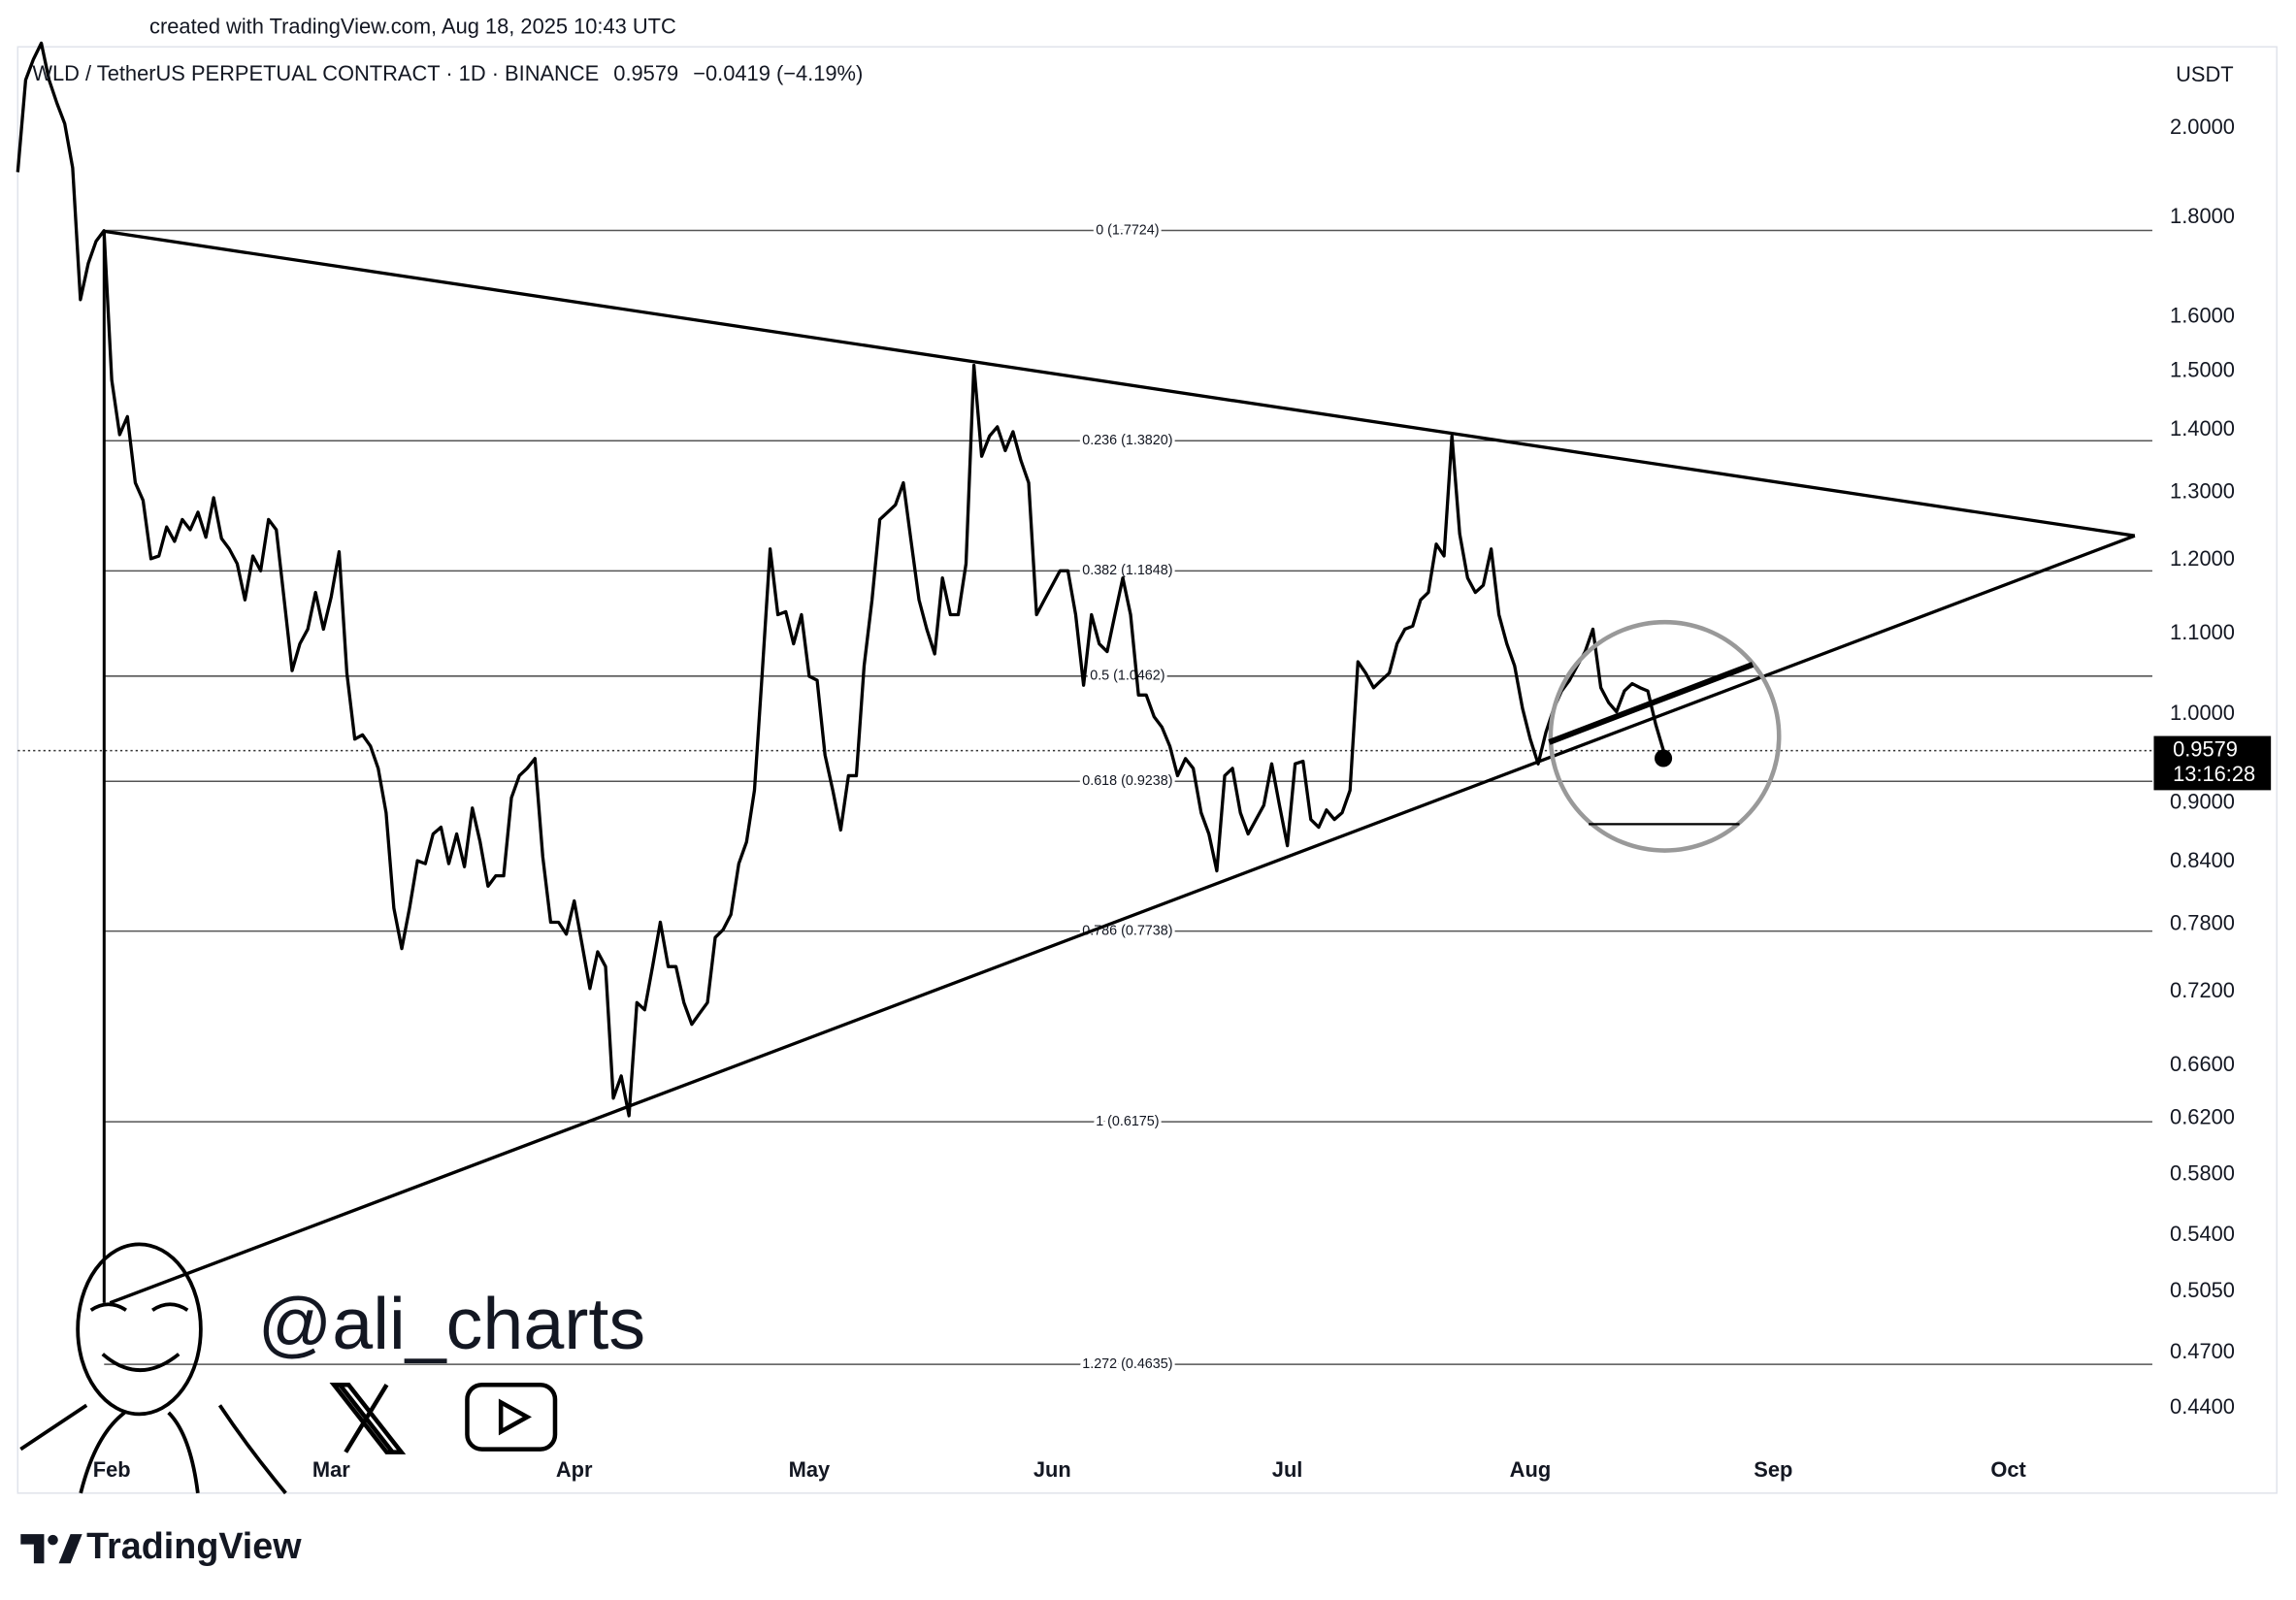 This screenshot has width=2296, height=1600. I want to click on x-tick-label: Jul, so click(1287, 1469).